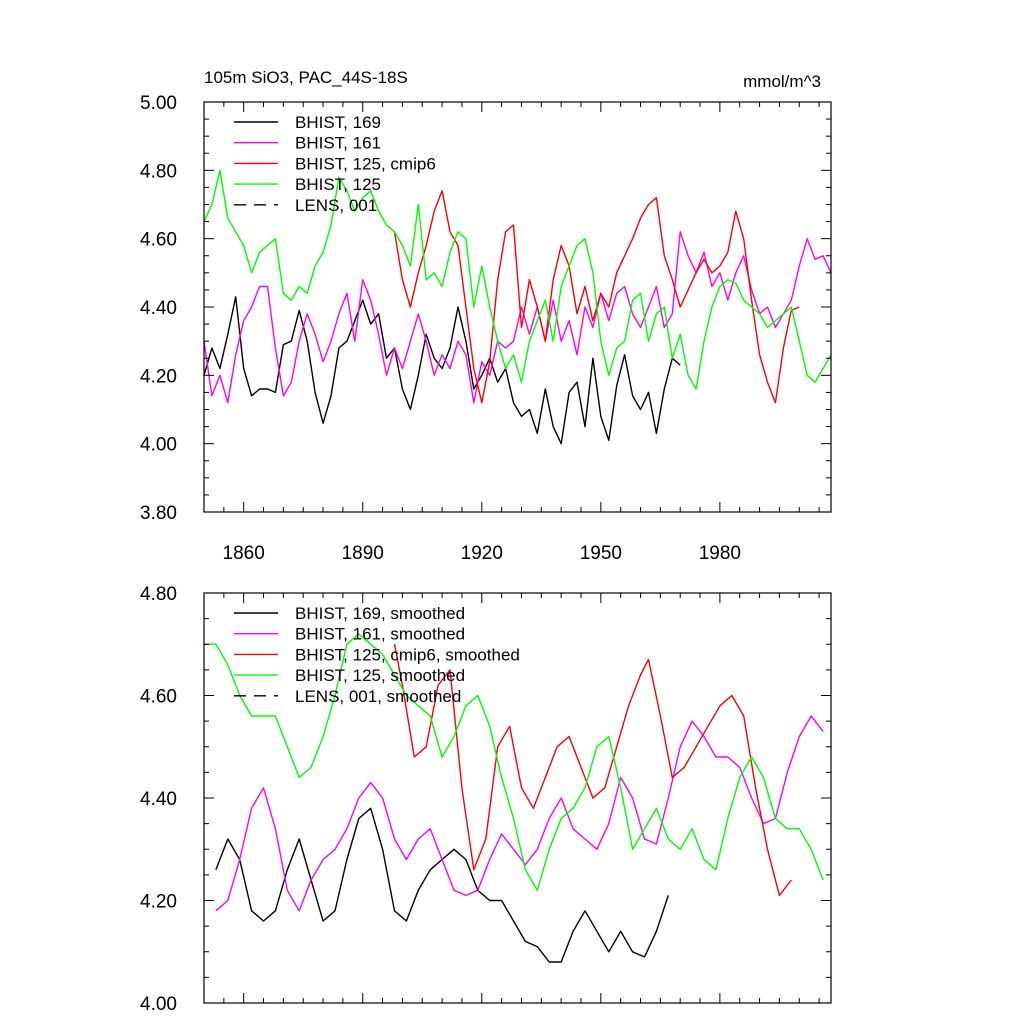 The width and height of the screenshot is (1024, 1024). What do you see at coordinates (380, 675) in the screenshot?
I see `legend-label: BHIST, 125, smoothed` at bounding box center [380, 675].